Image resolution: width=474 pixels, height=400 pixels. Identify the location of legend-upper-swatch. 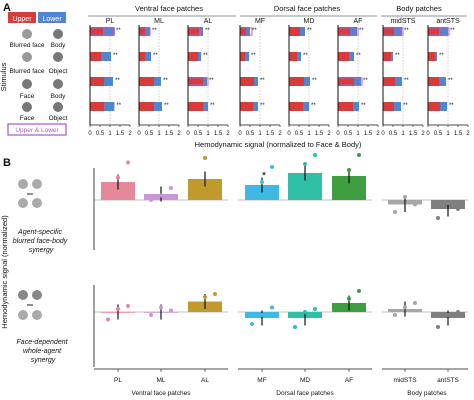
(22, 17).